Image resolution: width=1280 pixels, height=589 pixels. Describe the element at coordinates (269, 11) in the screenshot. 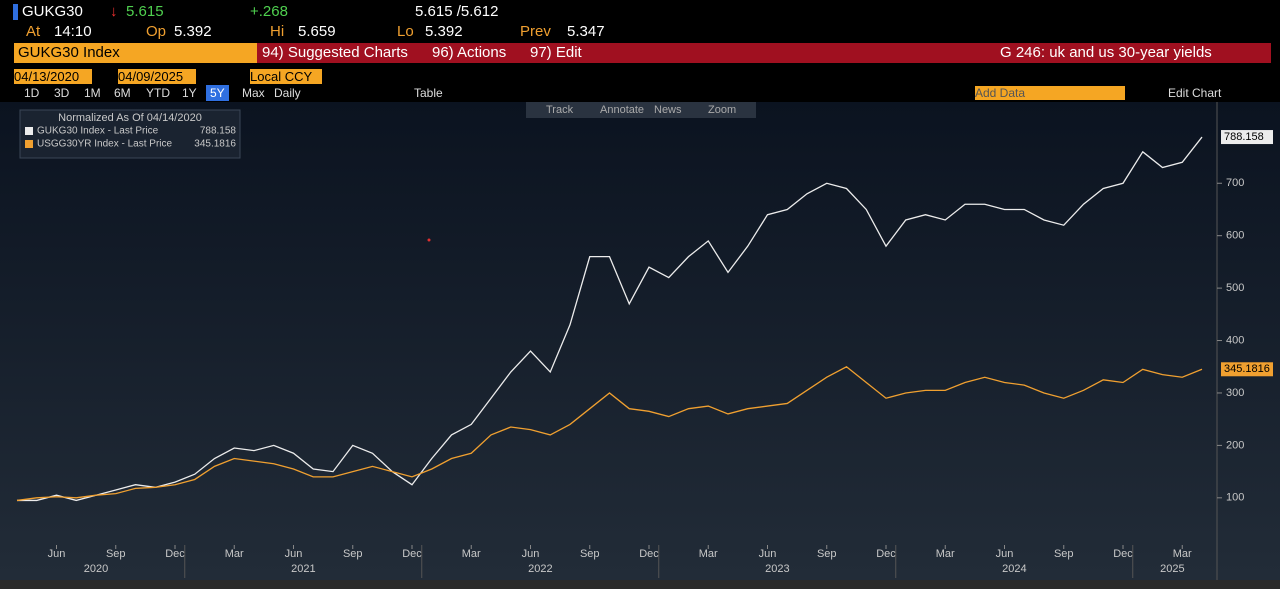

I see `change: +.268` at that location.